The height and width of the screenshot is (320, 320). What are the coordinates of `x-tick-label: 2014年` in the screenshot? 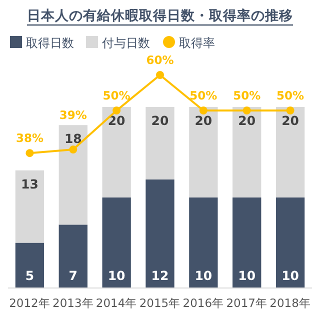 It's located at (117, 303).